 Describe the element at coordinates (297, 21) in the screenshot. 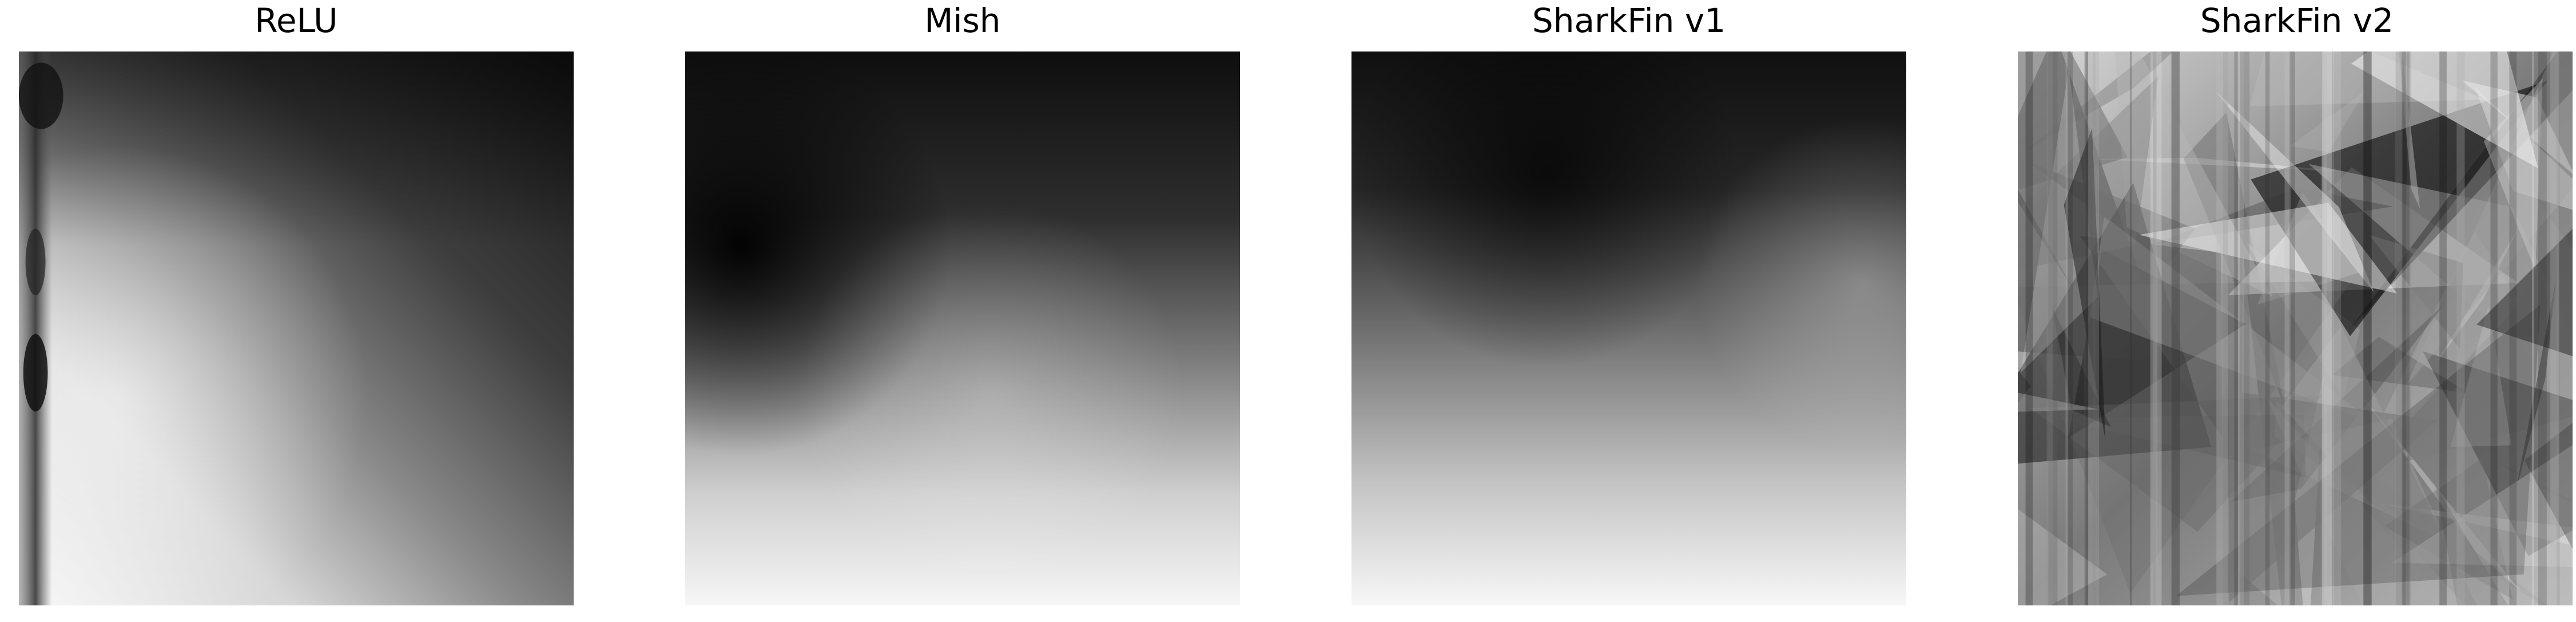

I see `chart-title-relu: ReLU` at that location.